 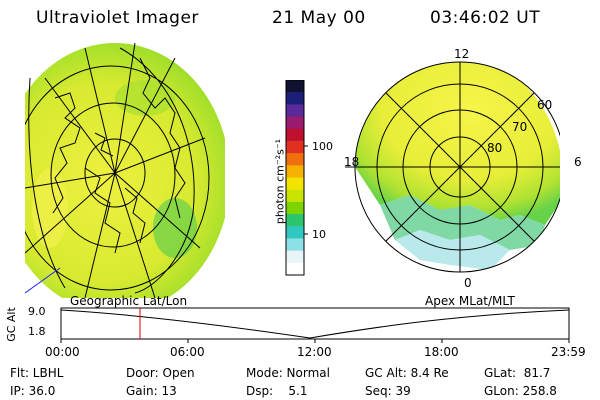 I want to click on timeline-altitude-curve, so click(x=315, y=324).